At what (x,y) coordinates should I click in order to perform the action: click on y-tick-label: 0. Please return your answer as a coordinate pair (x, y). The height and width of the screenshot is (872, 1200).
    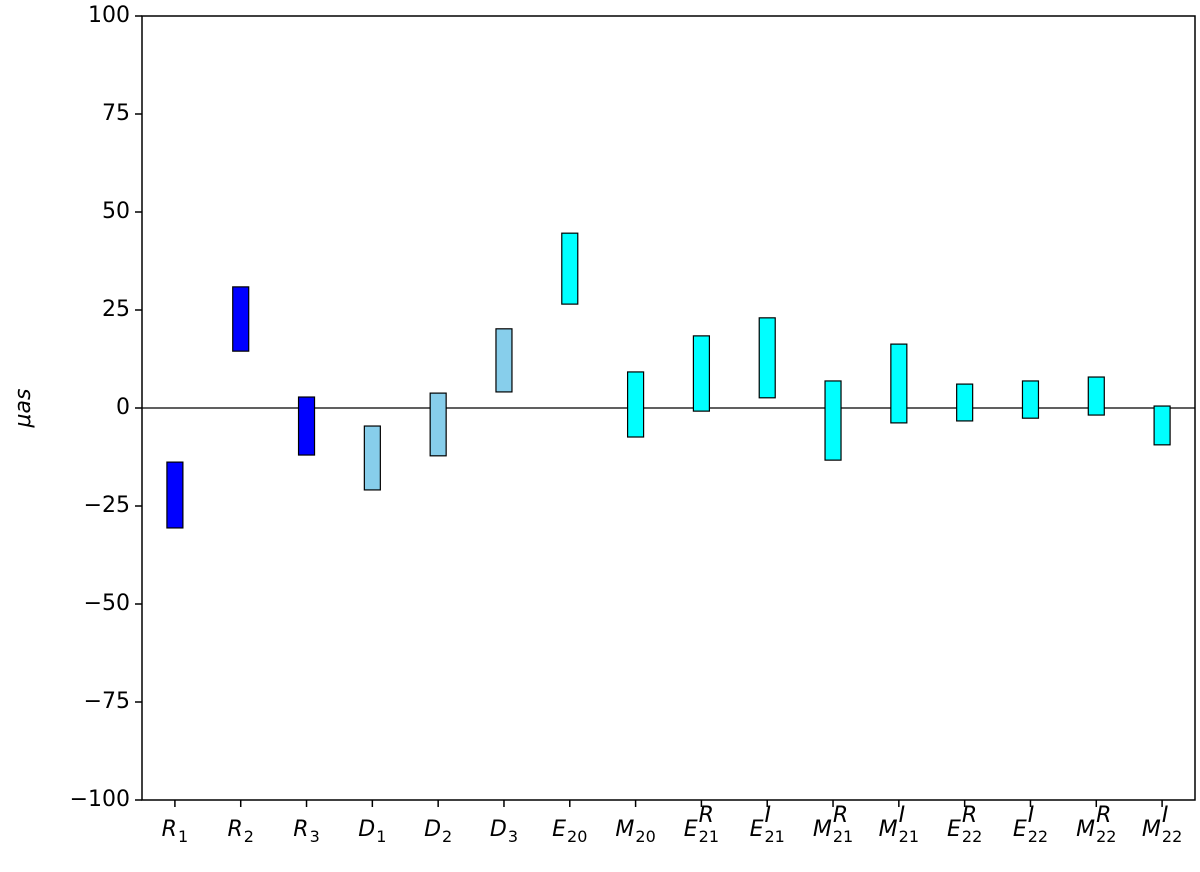
    Looking at the image, I should click on (123, 407).